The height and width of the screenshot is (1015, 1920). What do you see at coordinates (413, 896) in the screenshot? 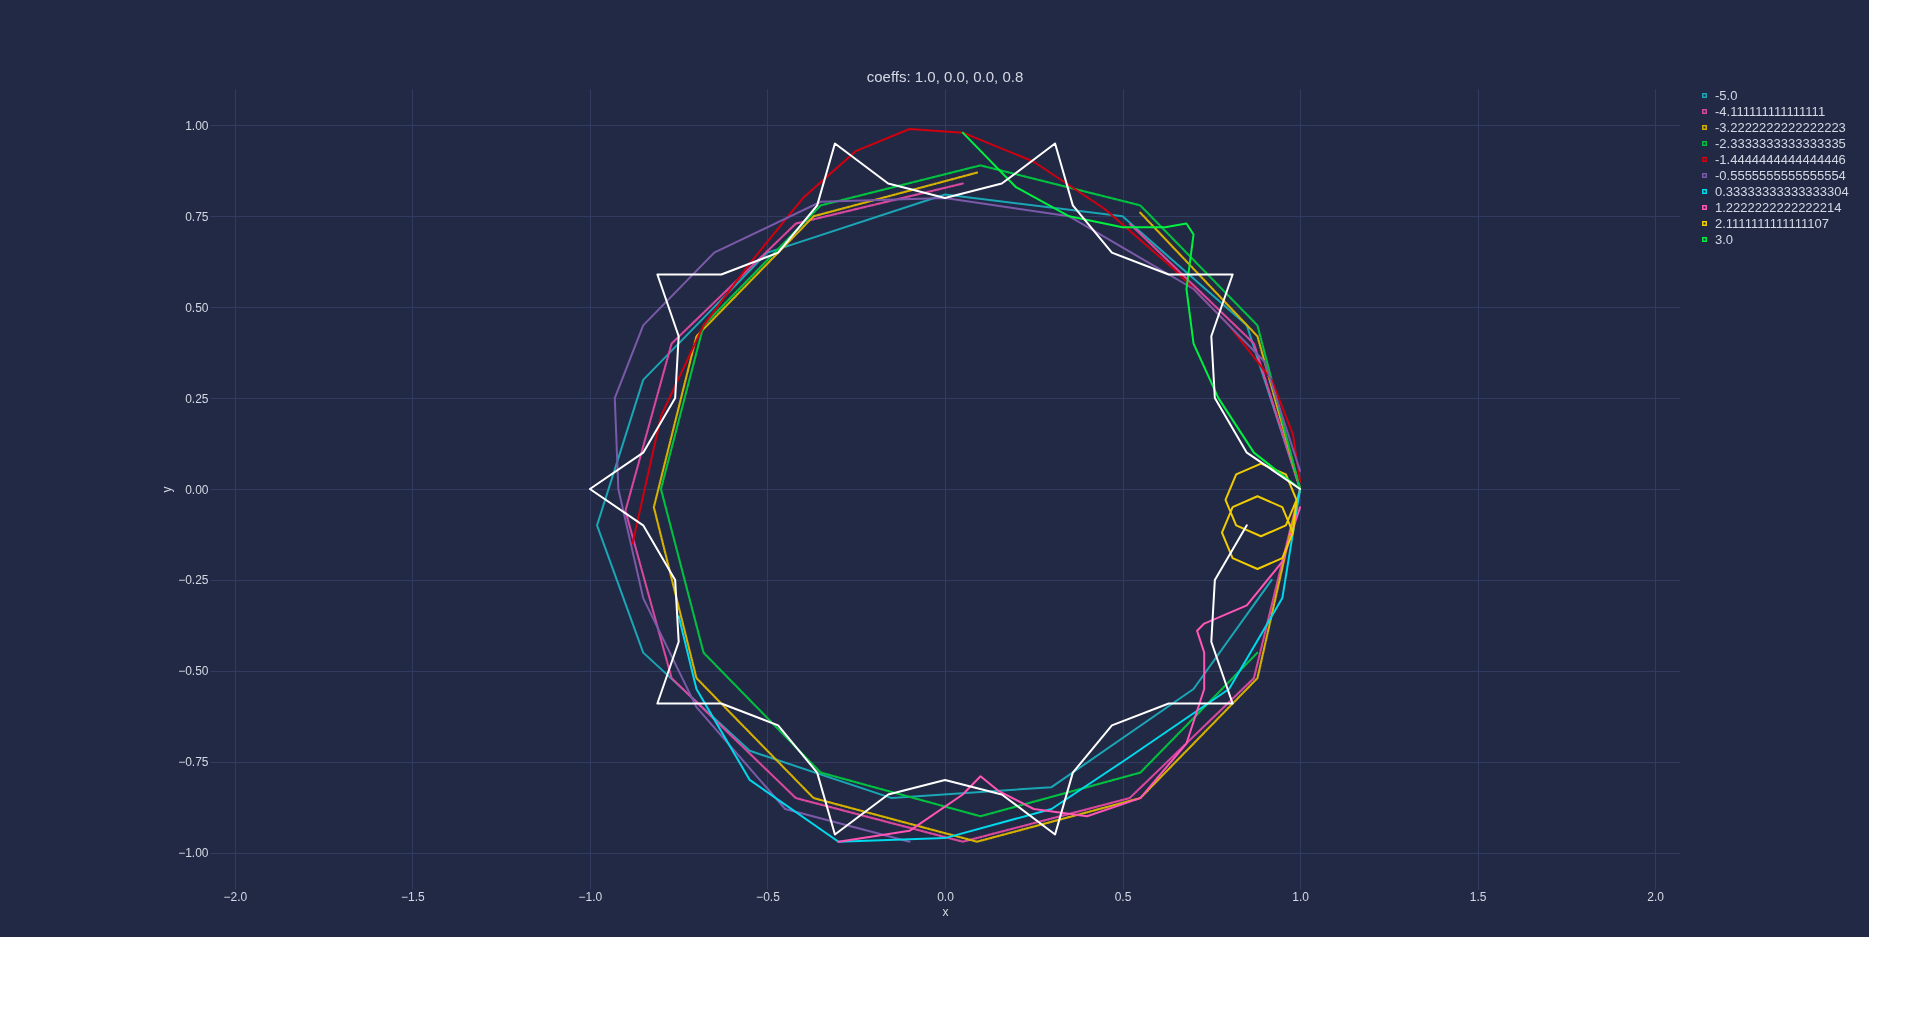
I see `x-tick-label: −1.5` at bounding box center [413, 896].